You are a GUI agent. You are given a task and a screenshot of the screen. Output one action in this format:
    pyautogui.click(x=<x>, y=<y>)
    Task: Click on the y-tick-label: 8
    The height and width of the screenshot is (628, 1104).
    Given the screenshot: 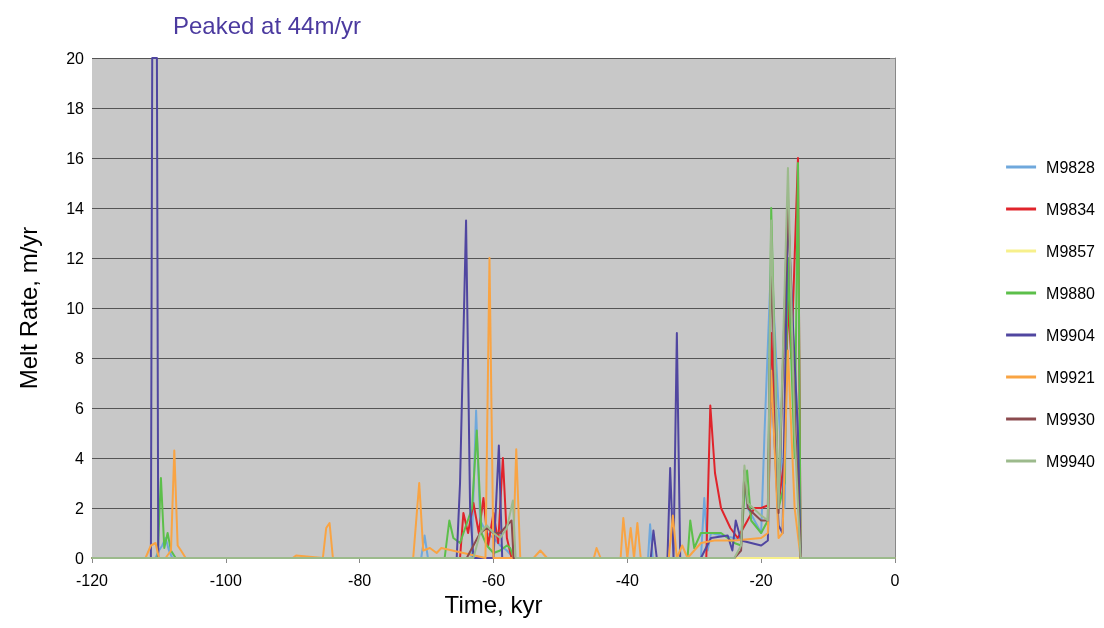 What is the action you would take?
    pyautogui.click(x=80, y=358)
    